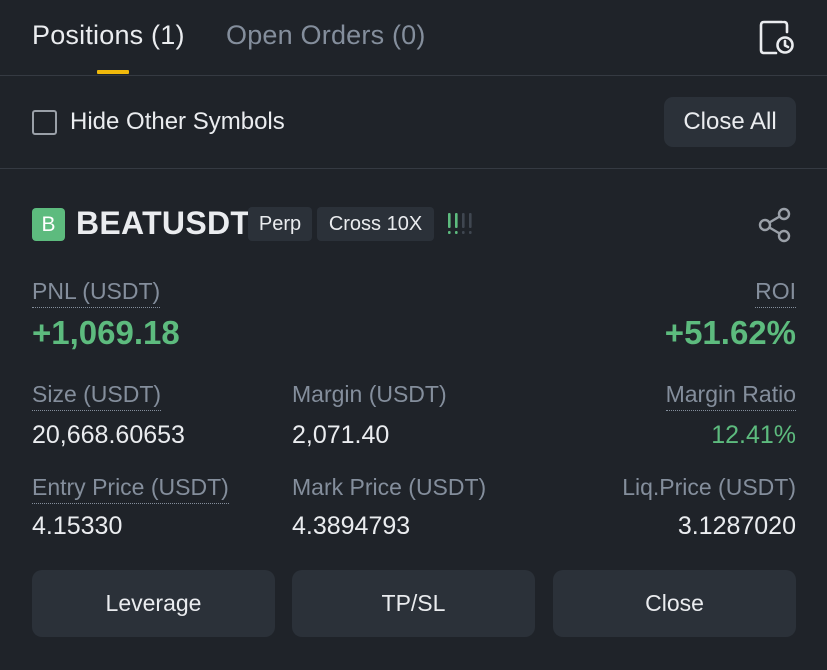 The height and width of the screenshot is (670, 827). I want to click on liq-price-value: 3.1287020, so click(736, 526).